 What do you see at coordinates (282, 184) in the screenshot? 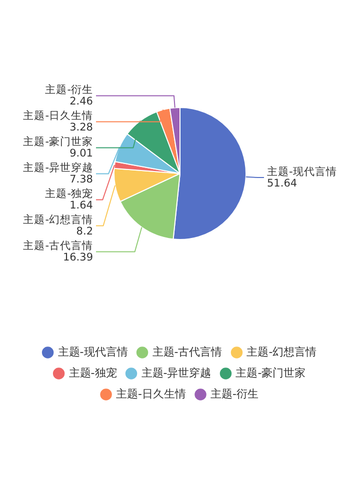
I see `data-label: 51.64` at bounding box center [282, 184].